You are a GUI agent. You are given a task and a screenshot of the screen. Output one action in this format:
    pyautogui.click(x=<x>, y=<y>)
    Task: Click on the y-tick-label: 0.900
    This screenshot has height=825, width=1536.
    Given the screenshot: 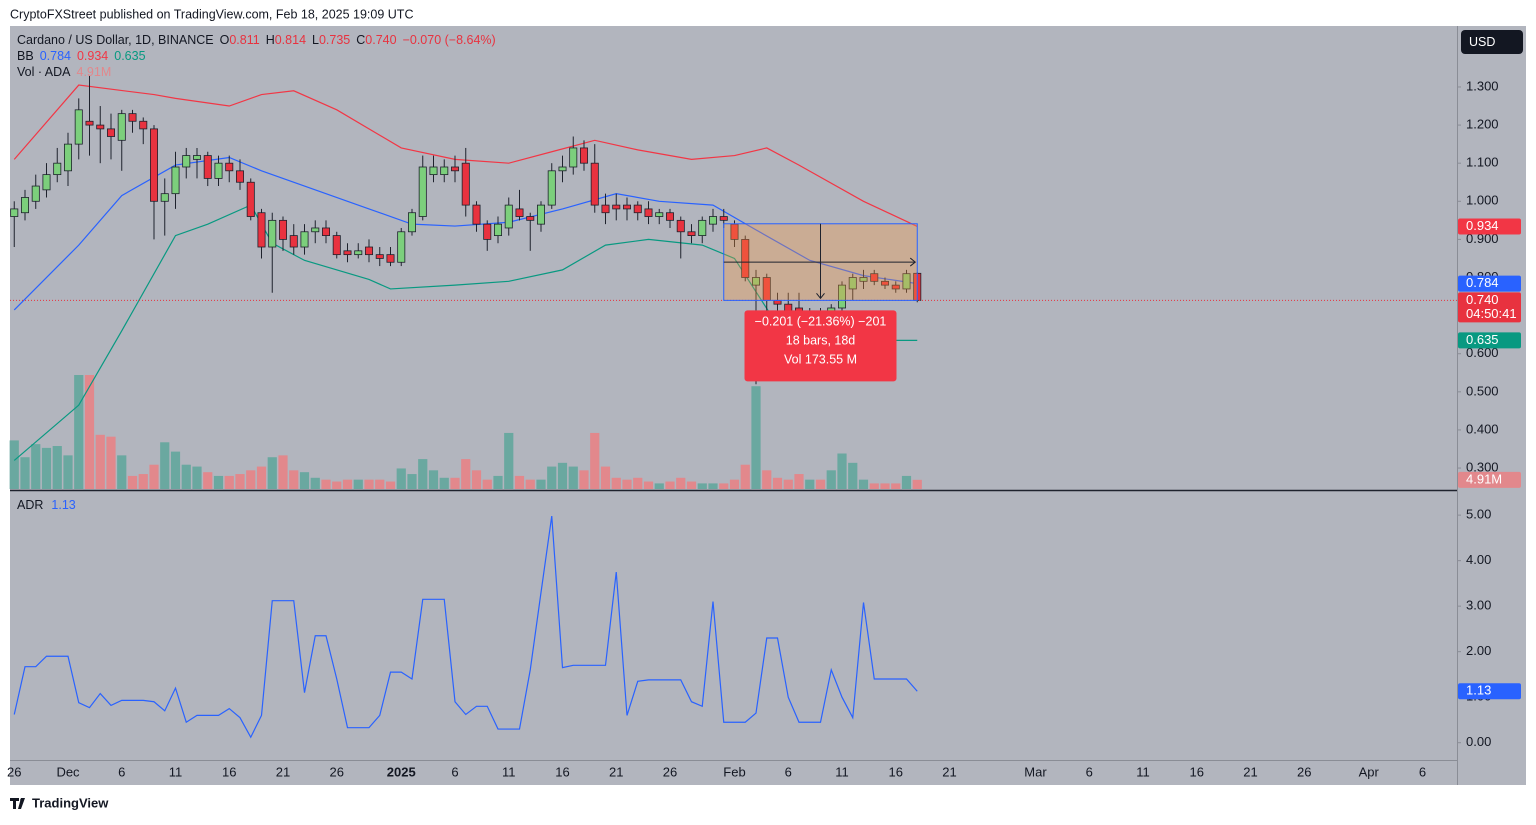 What is the action you would take?
    pyautogui.click(x=1482, y=238)
    